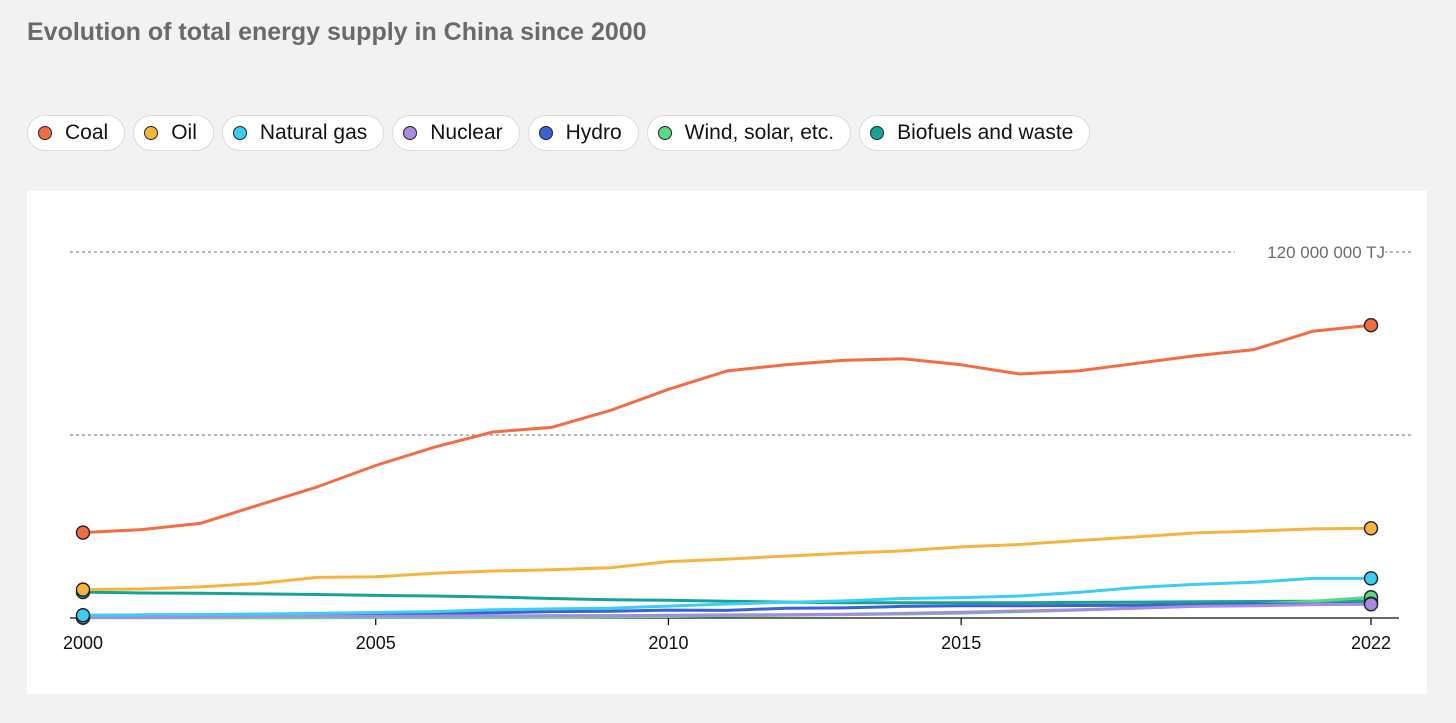 Image resolution: width=1456 pixels, height=723 pixels. What do you see at coordinates (87, 132) in the screenshot?
I see `legend-label: Coal` at bounding box center [87, 132].